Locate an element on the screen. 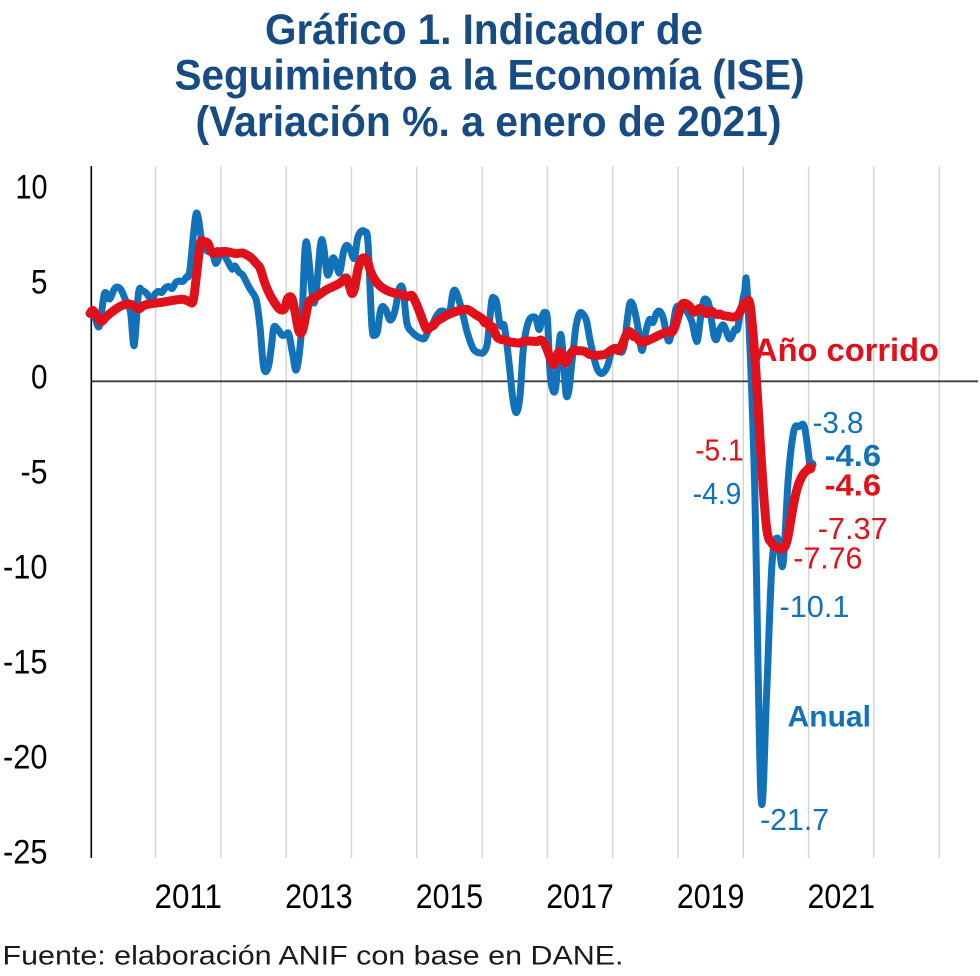  svg-text: Gráfico 1. Indicador de is located at coordinates (484, 30).